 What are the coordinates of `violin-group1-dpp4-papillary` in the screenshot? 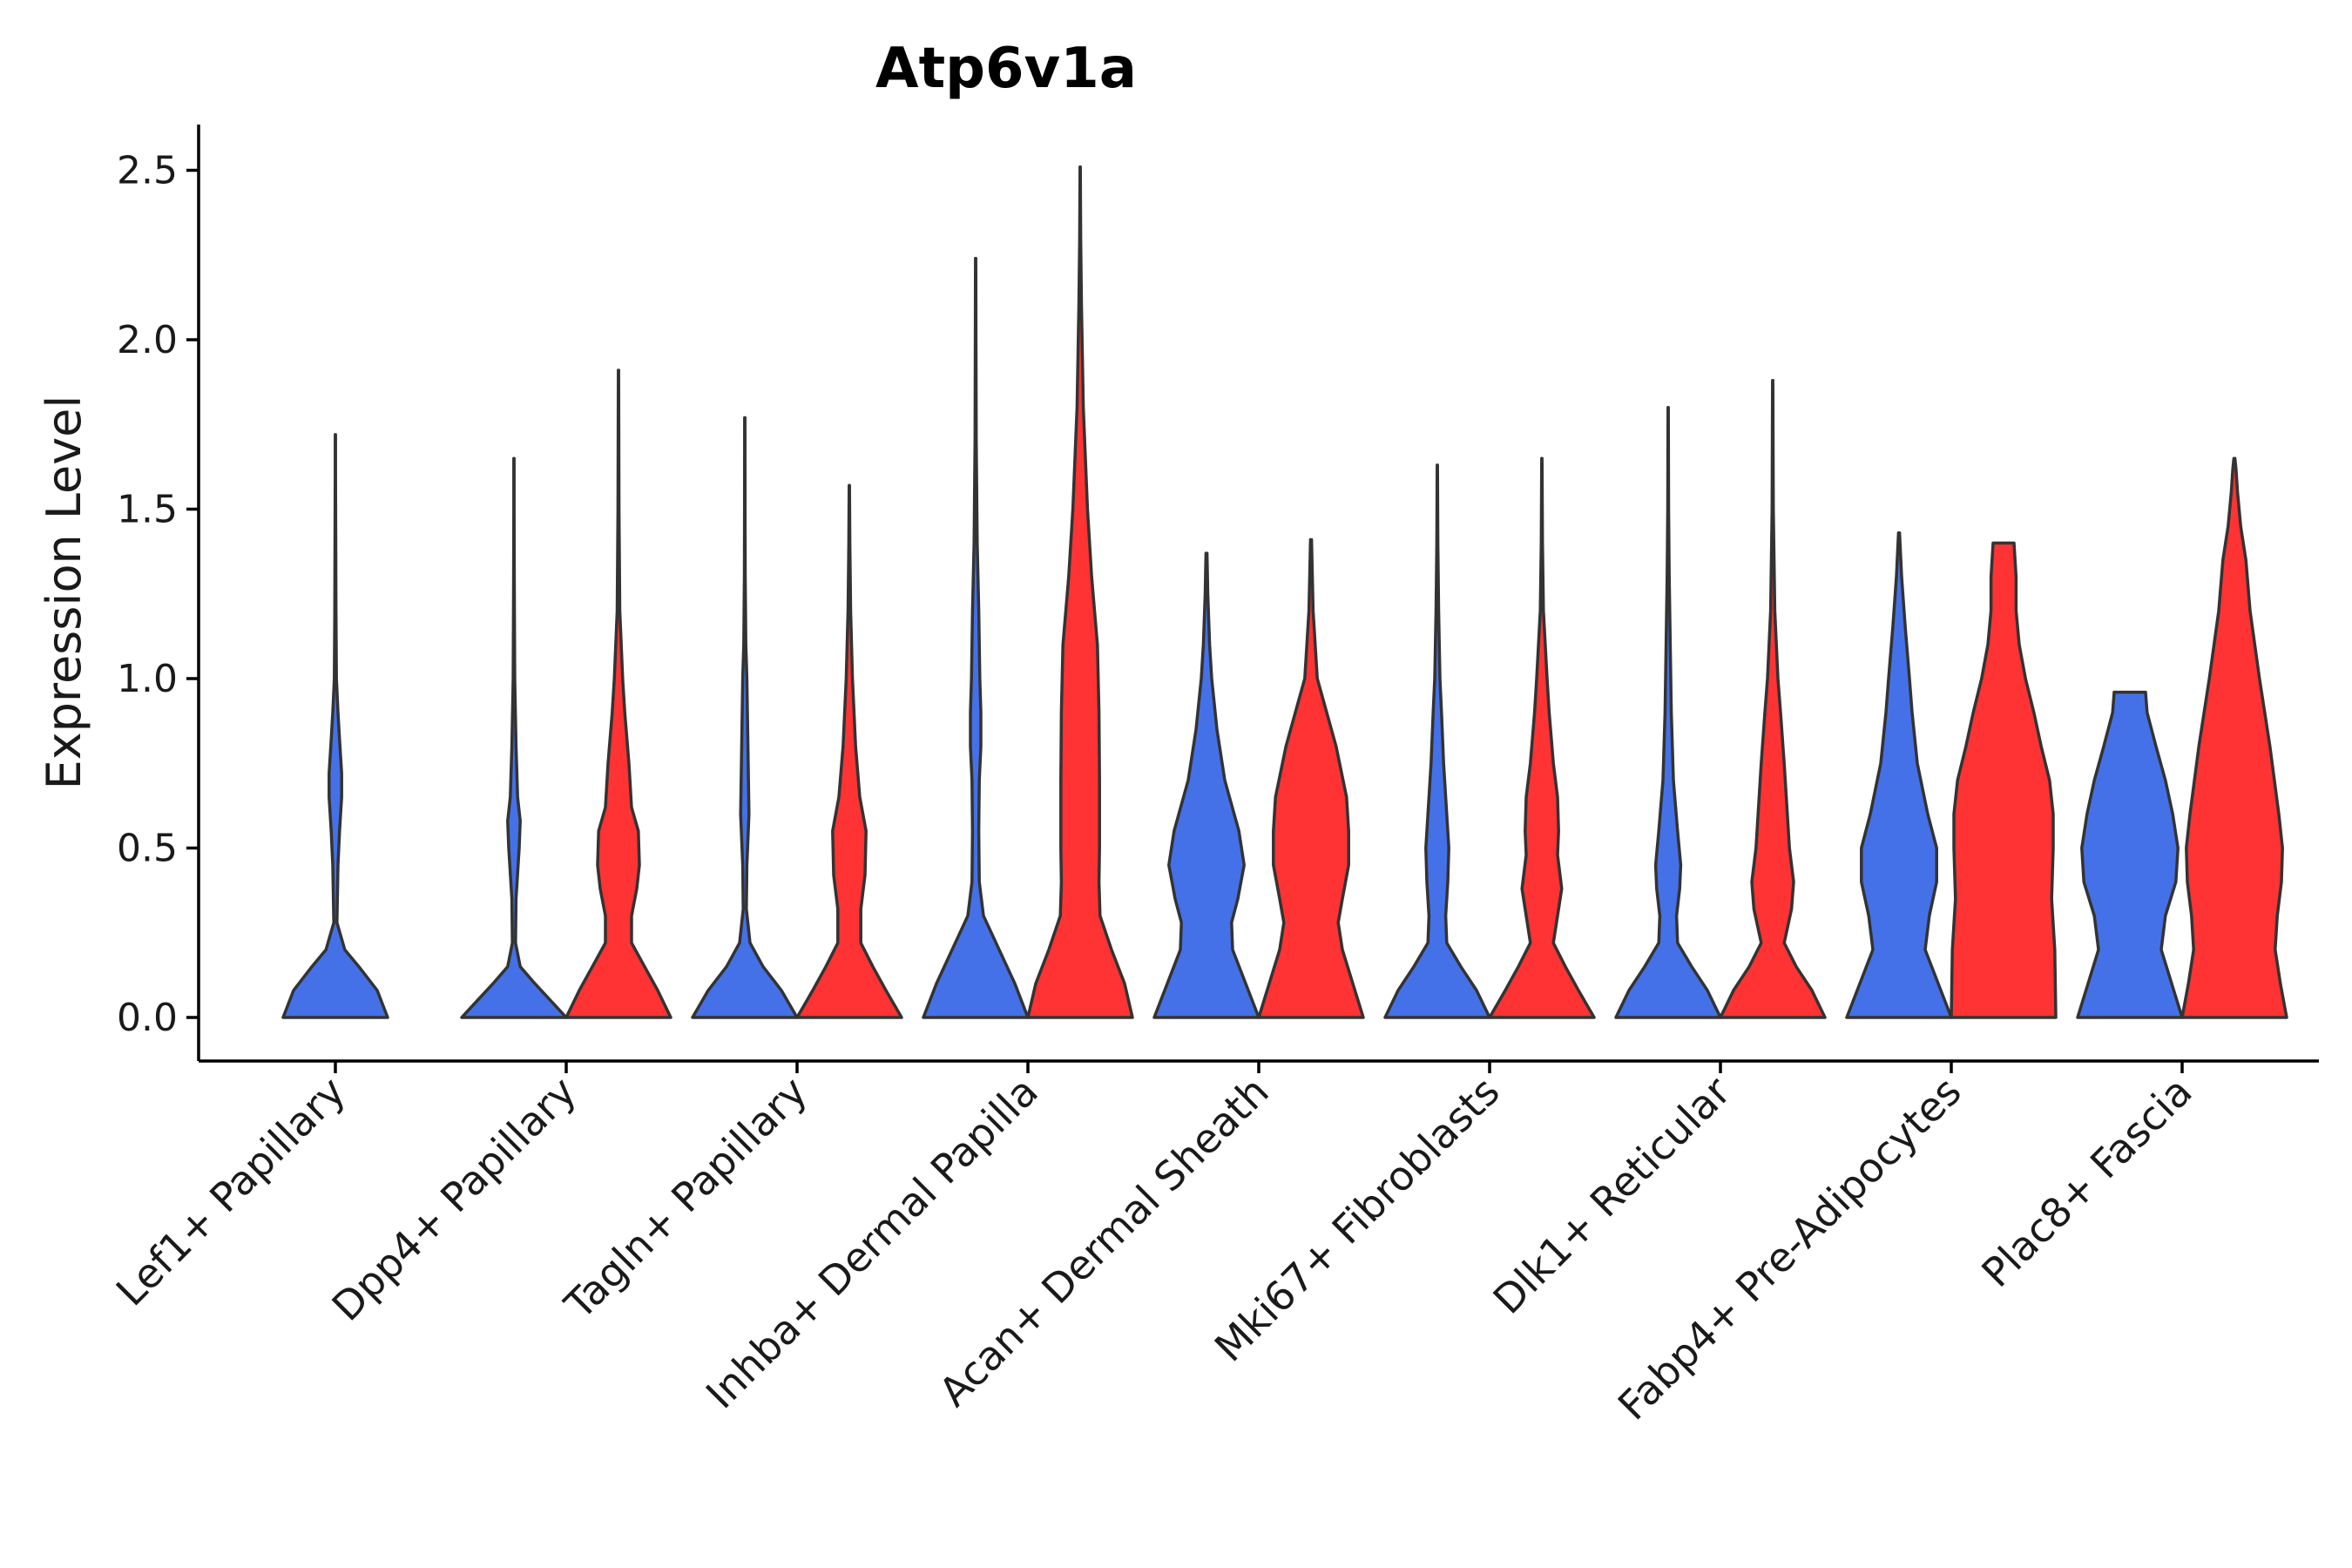 It's located at (514, 737).